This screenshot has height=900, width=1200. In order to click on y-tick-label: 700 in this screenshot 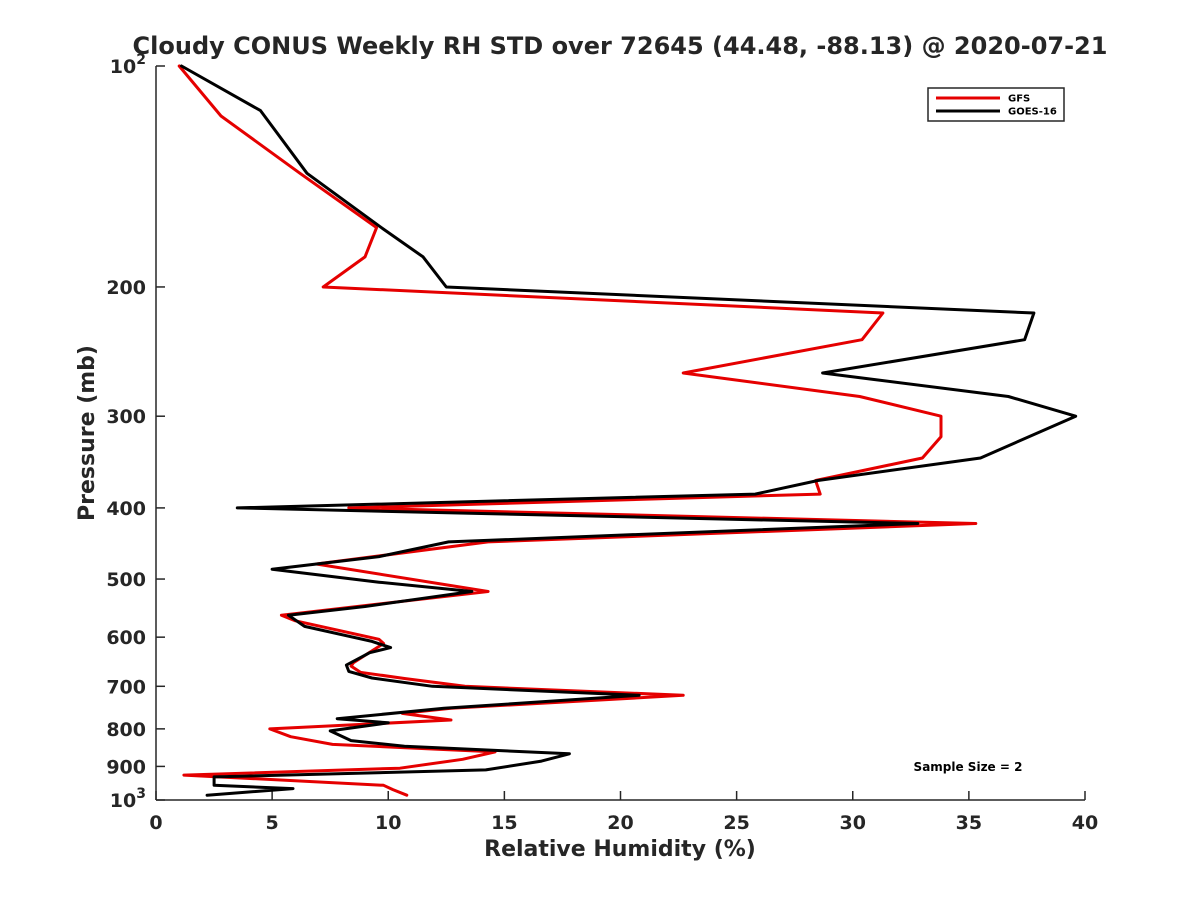, I will do `click(126, 687)`.